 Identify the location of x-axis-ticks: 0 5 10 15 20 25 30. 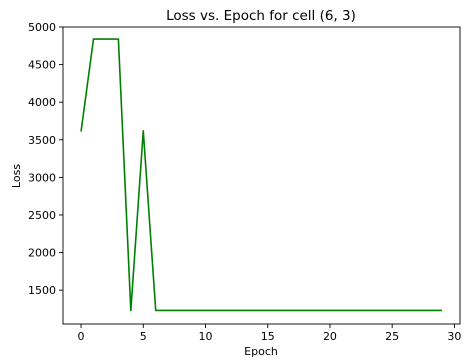
(269, 333).